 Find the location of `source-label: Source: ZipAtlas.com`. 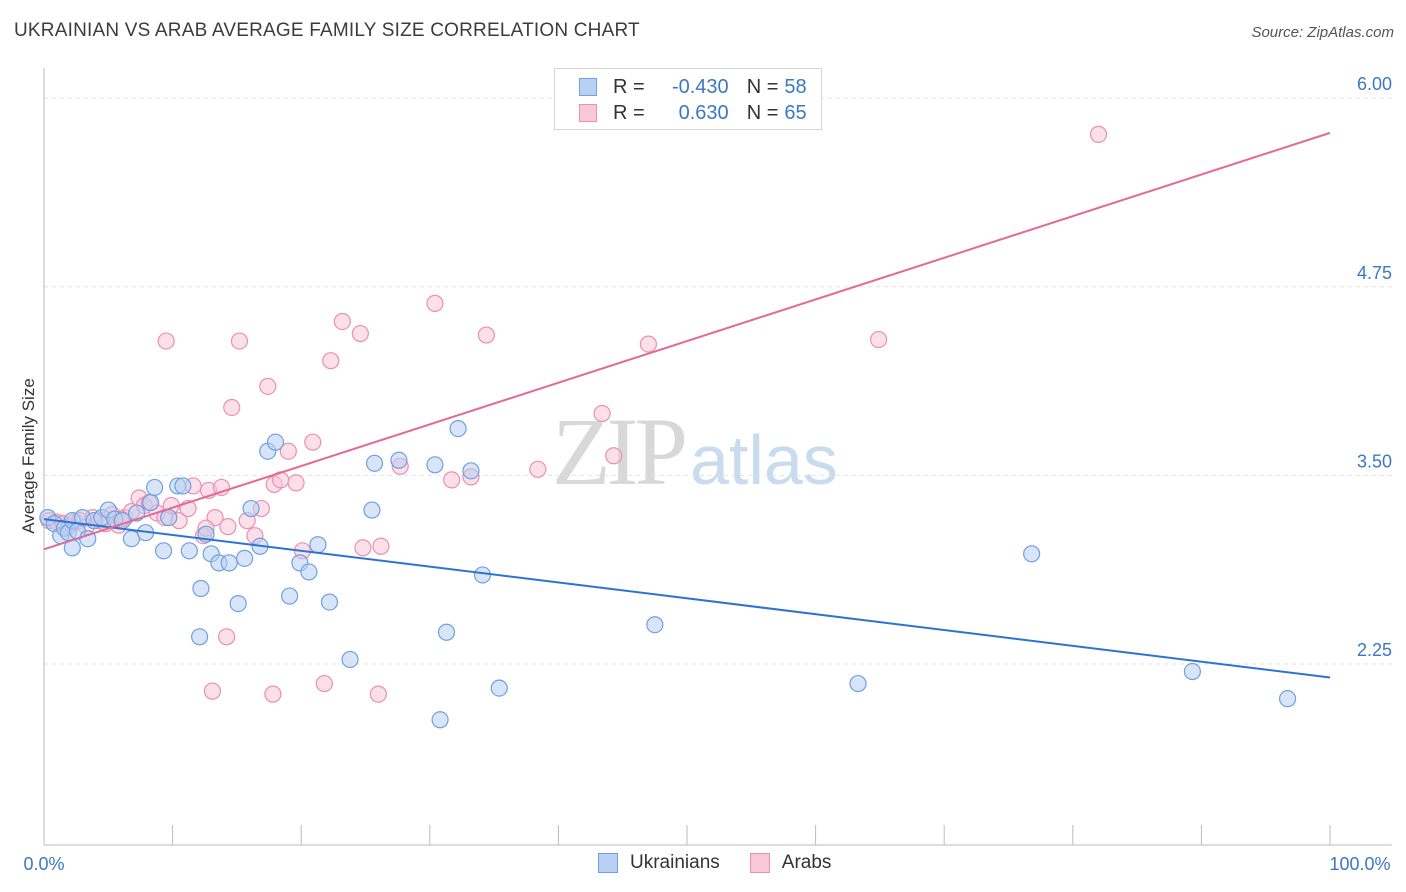

source-label: Source: ZipAtlas.com is located at coordinates (1322, 32).